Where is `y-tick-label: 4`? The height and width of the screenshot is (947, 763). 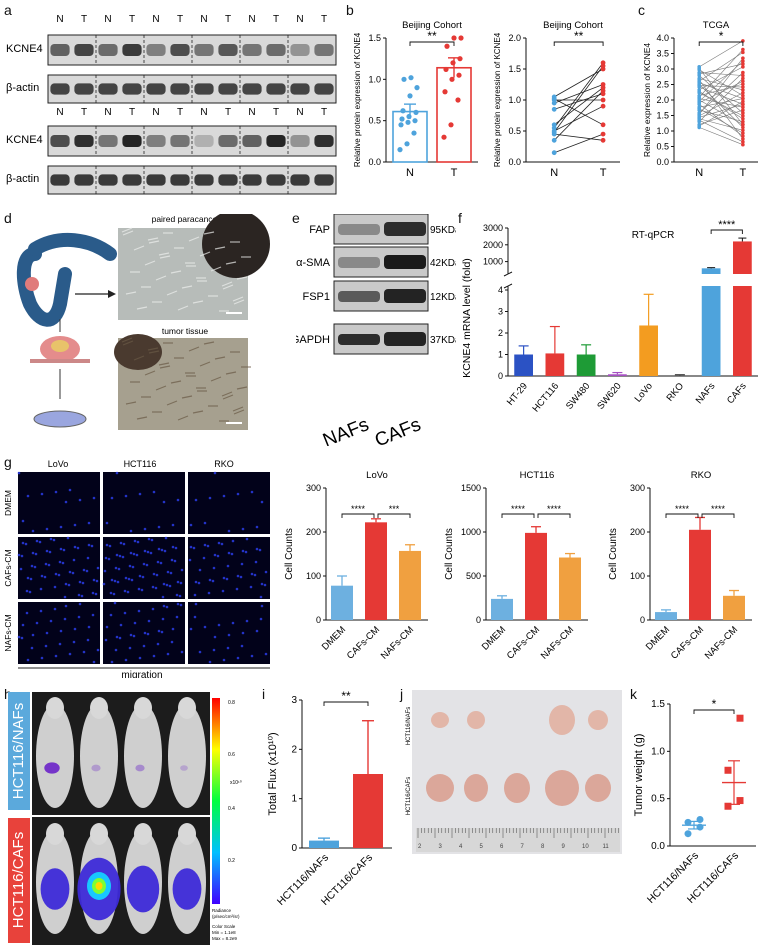
y-tick-label: 4 is located at coordinates (500, 290).